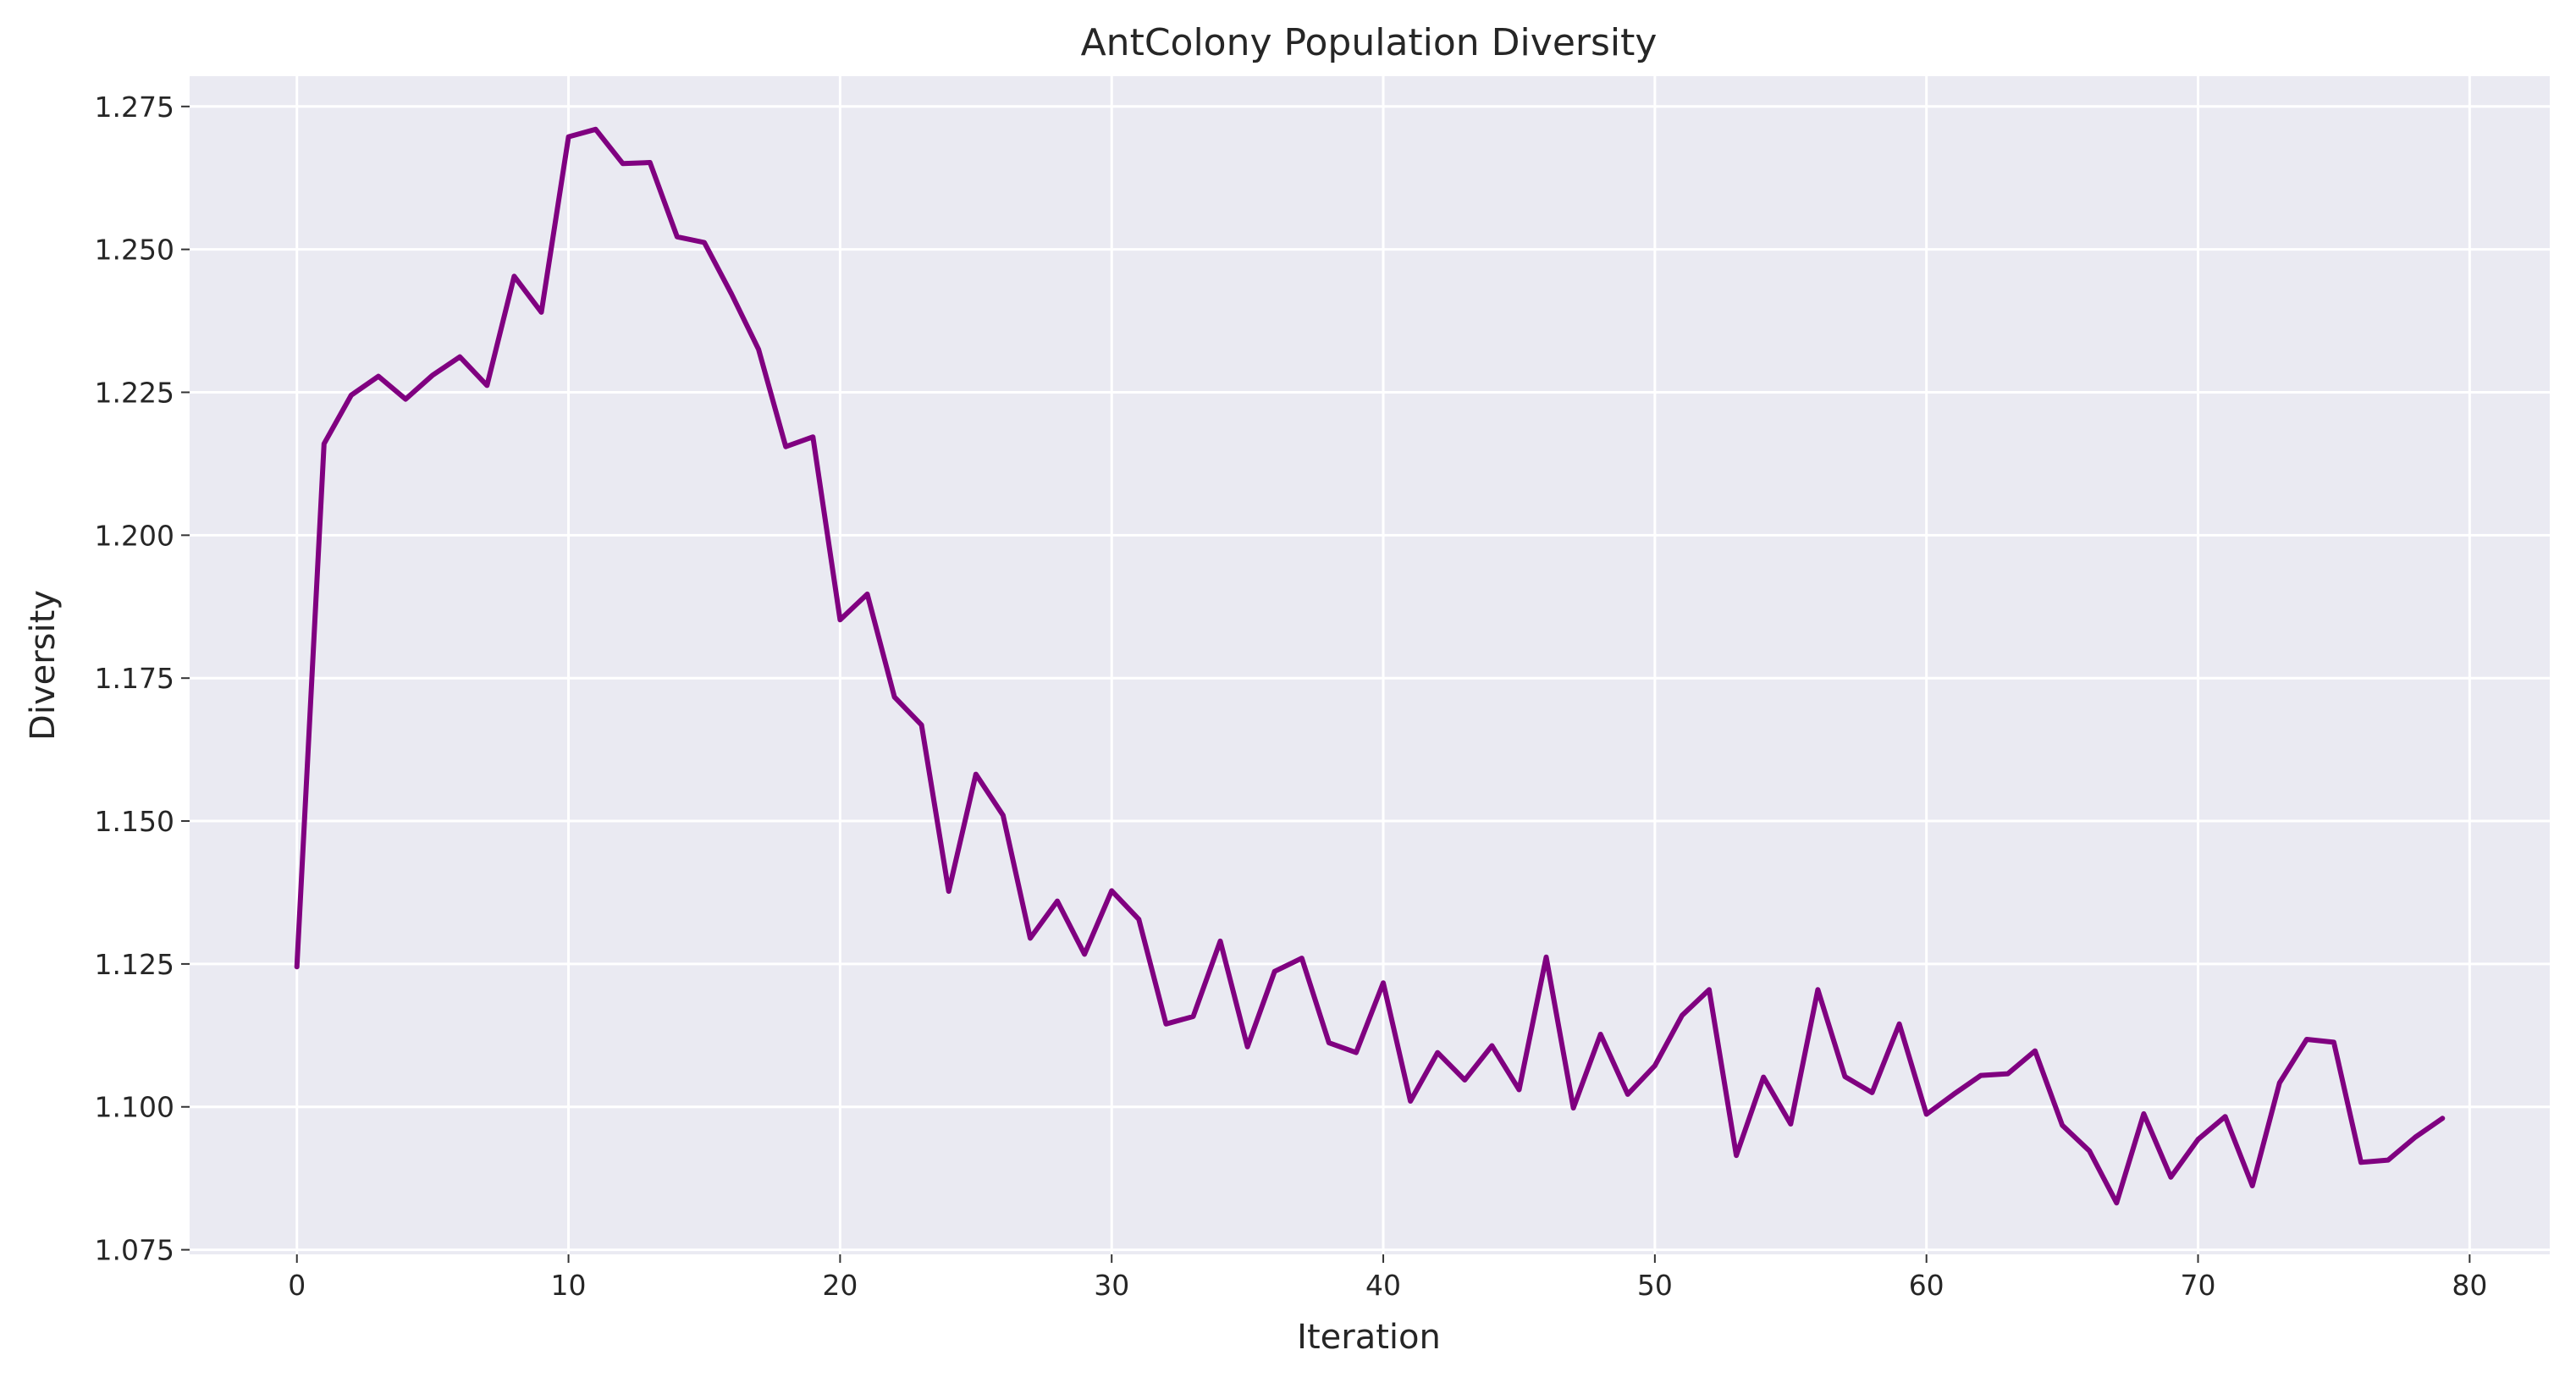 This screenshot has width=2576, height=1383. What do you see at coordinates (135, 1250) in the screenshot?
I see `y-tick-label: 1.075` at bounding box center [135, 1250].